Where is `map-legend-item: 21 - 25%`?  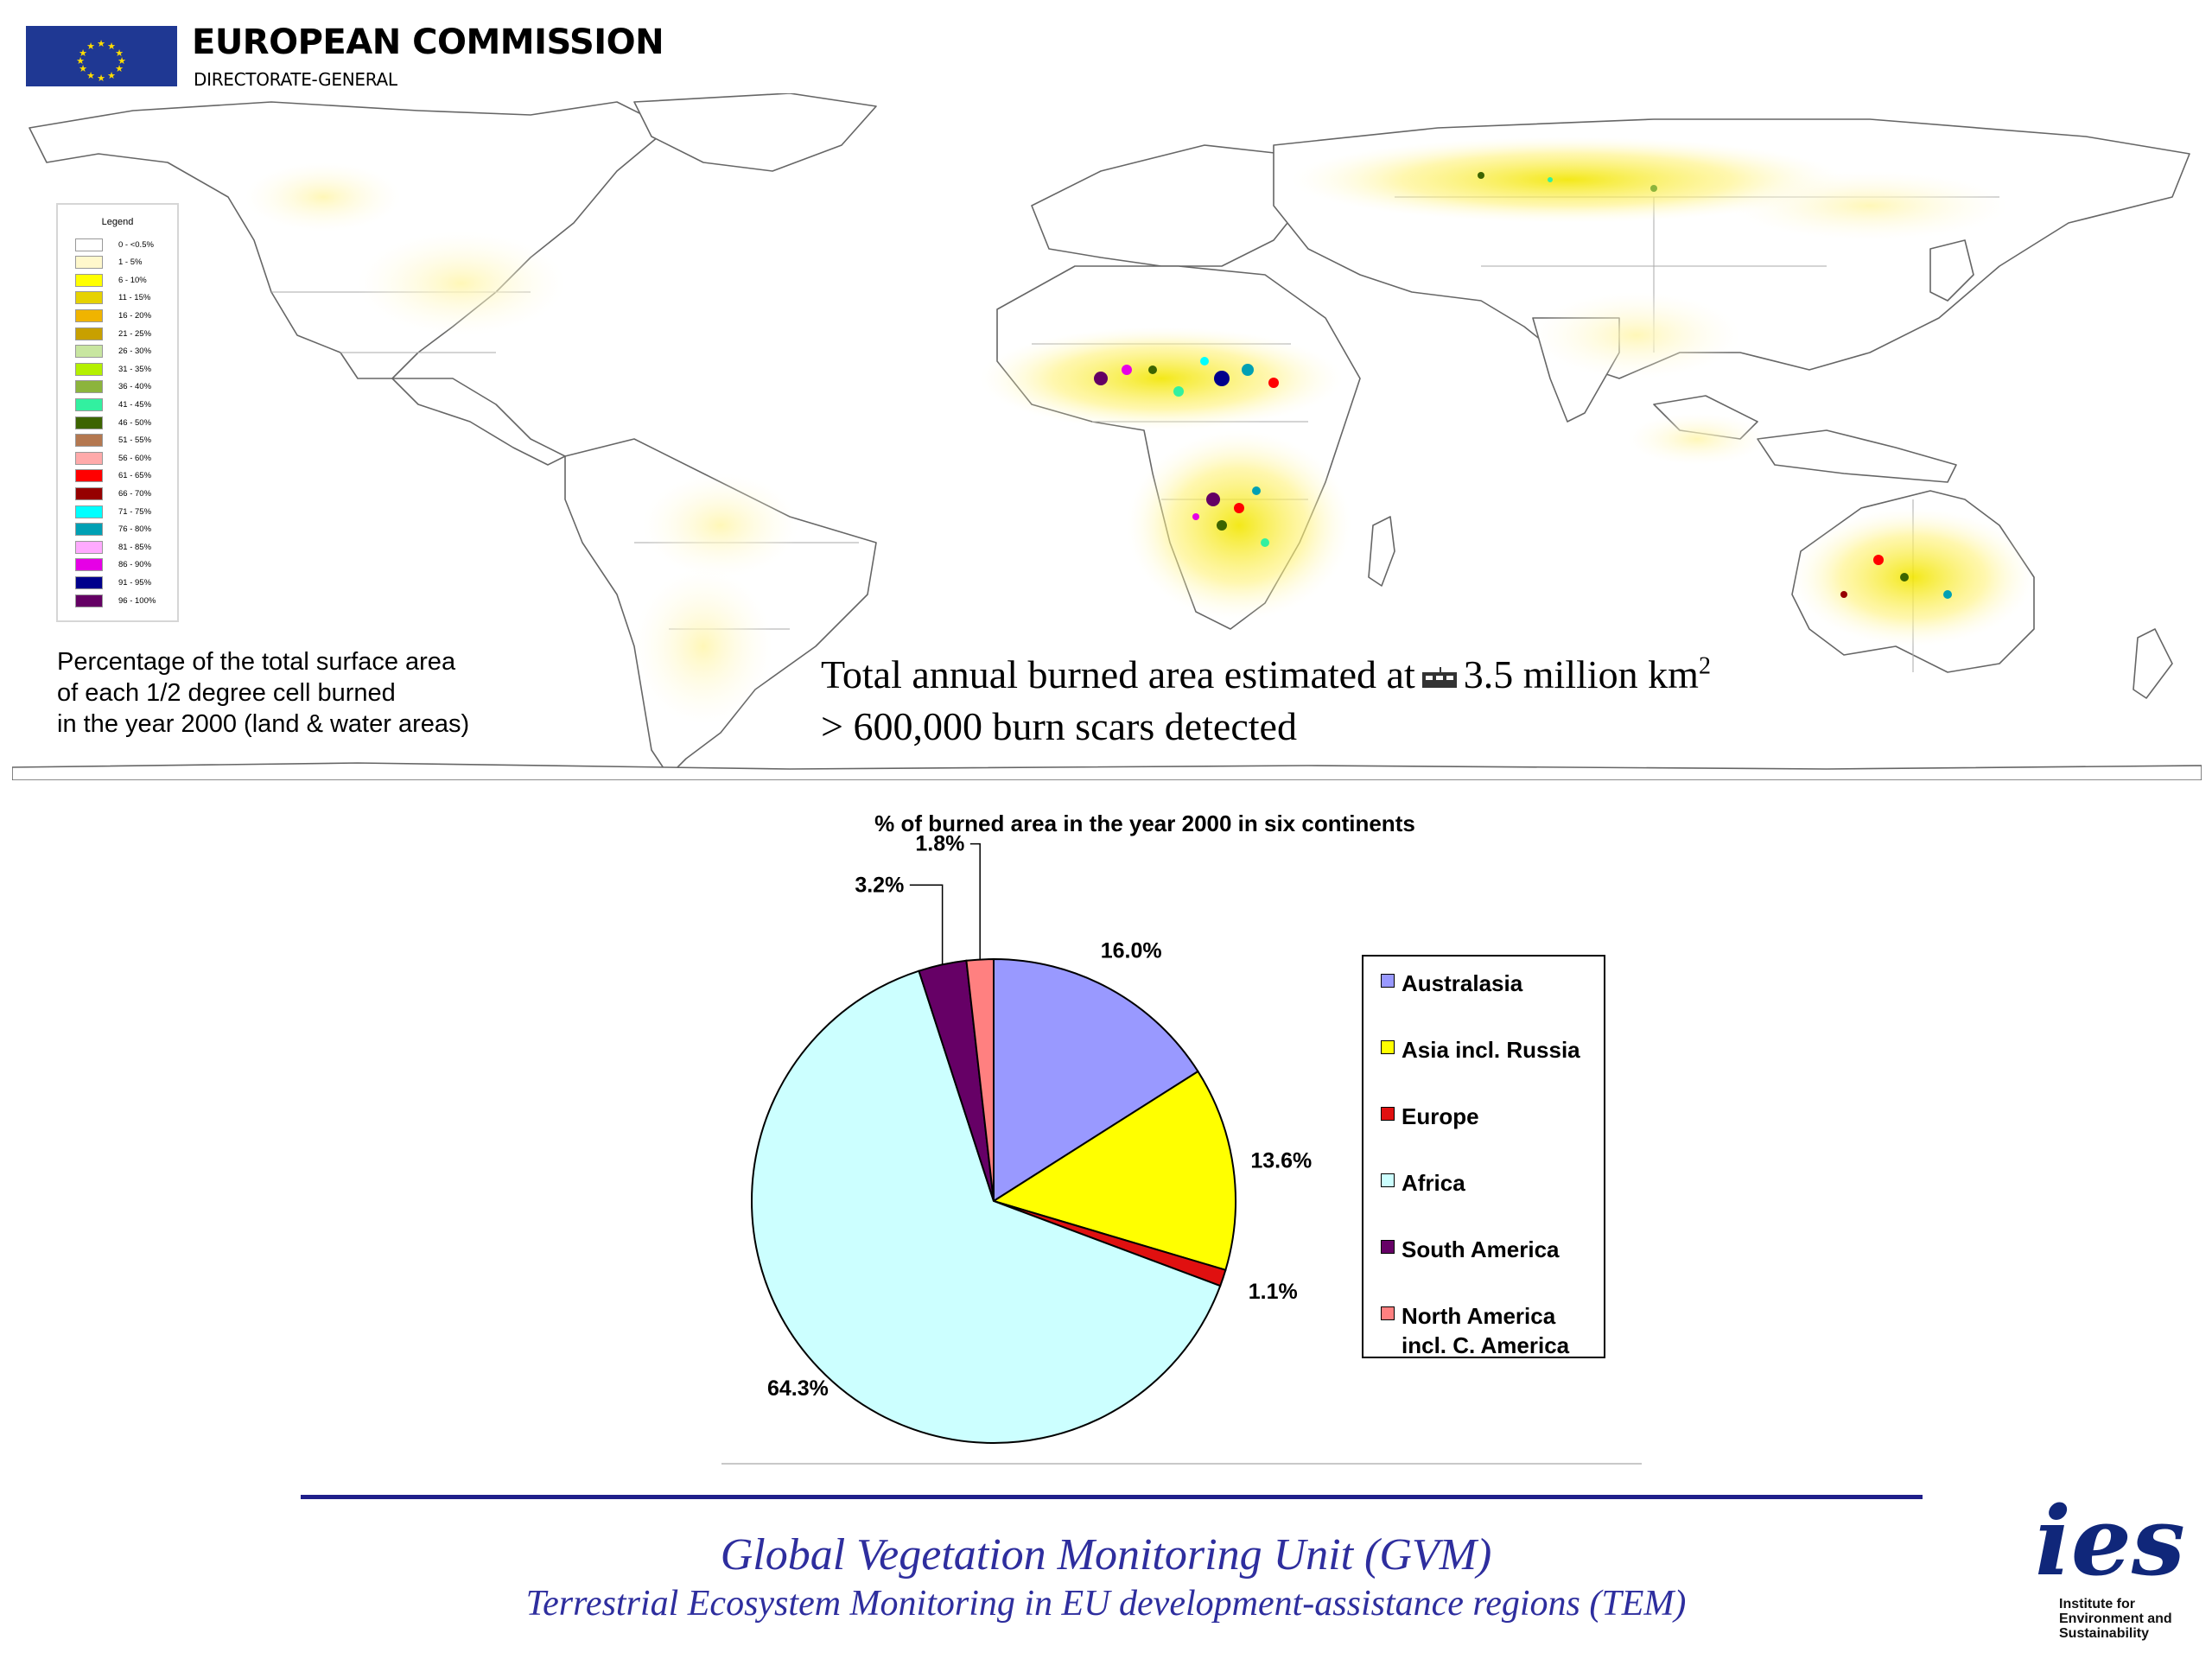 map-legend-item: 21 - 25% is located at coordinates (113, 333).